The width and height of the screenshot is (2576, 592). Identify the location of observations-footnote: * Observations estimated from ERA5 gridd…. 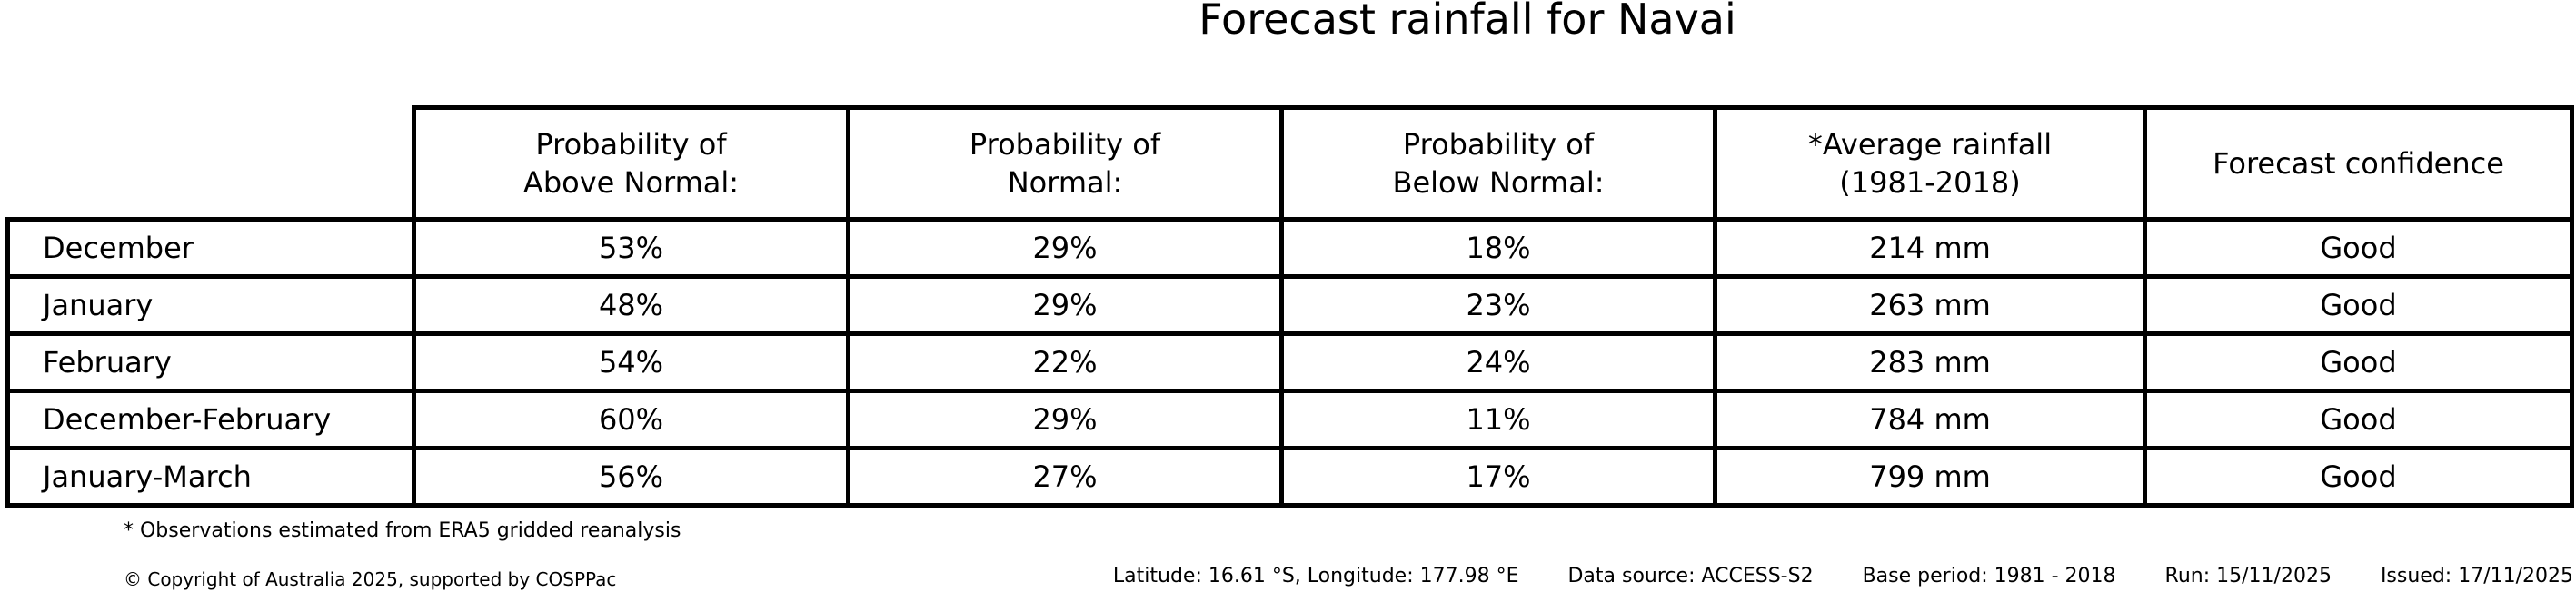
(402, 530).